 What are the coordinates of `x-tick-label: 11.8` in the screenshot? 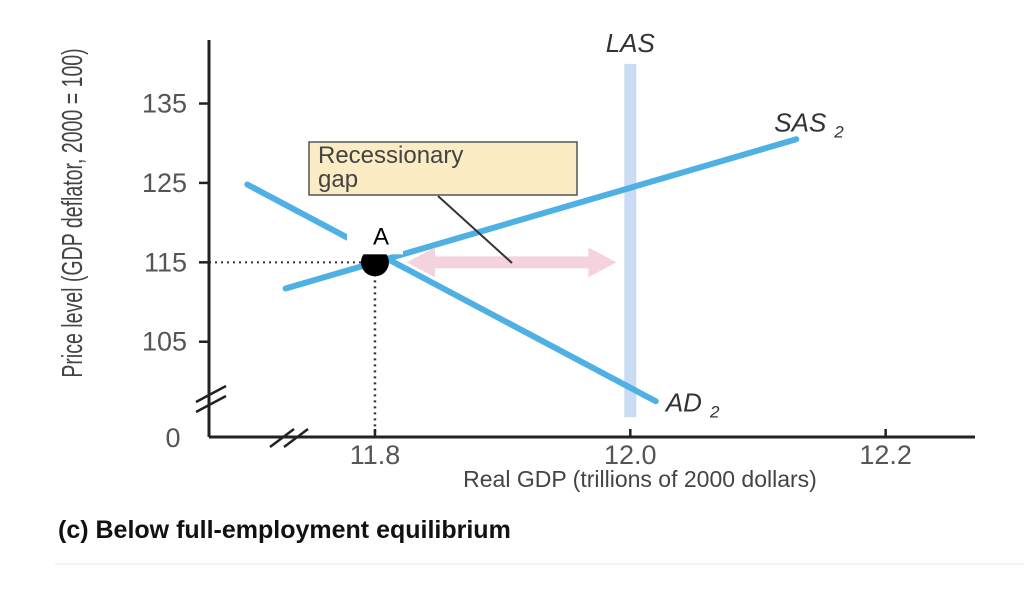 It's located at (375, 455).